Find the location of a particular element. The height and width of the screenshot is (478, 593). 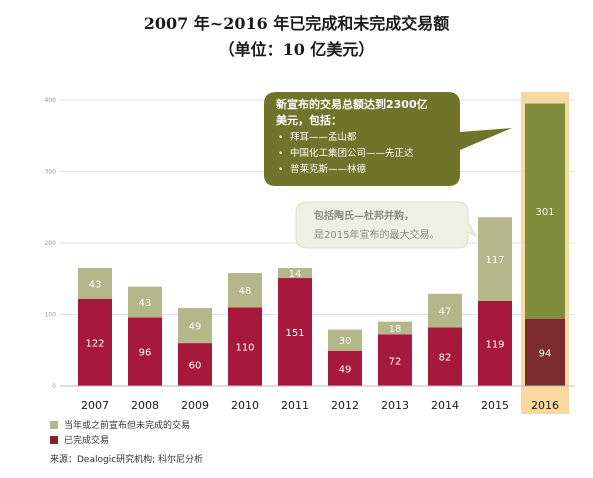

legend-swatch-pending is located at coordinates (54, 424).